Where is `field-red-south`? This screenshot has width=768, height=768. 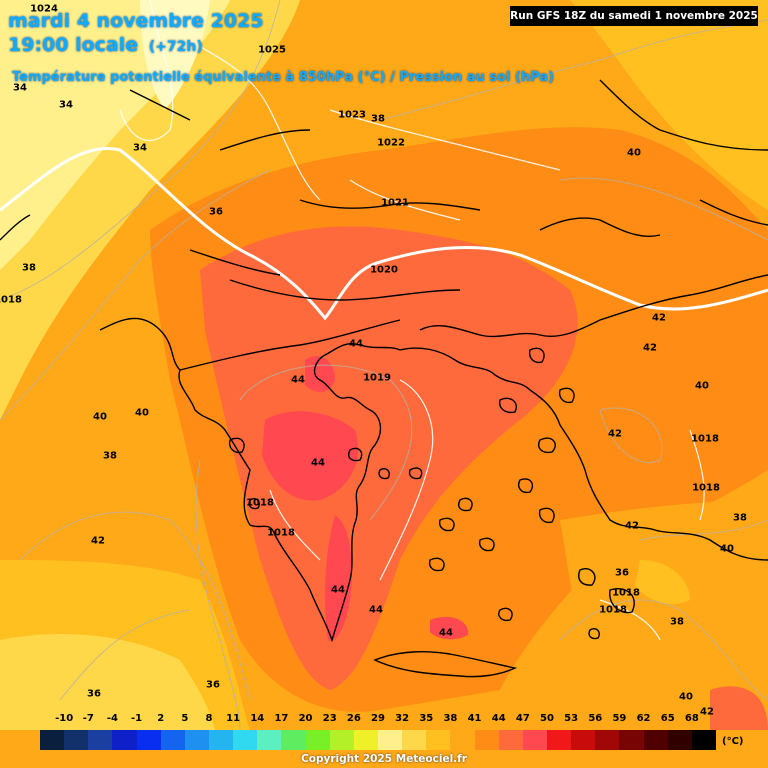 field-red-south is located at coordinates (338, 578).